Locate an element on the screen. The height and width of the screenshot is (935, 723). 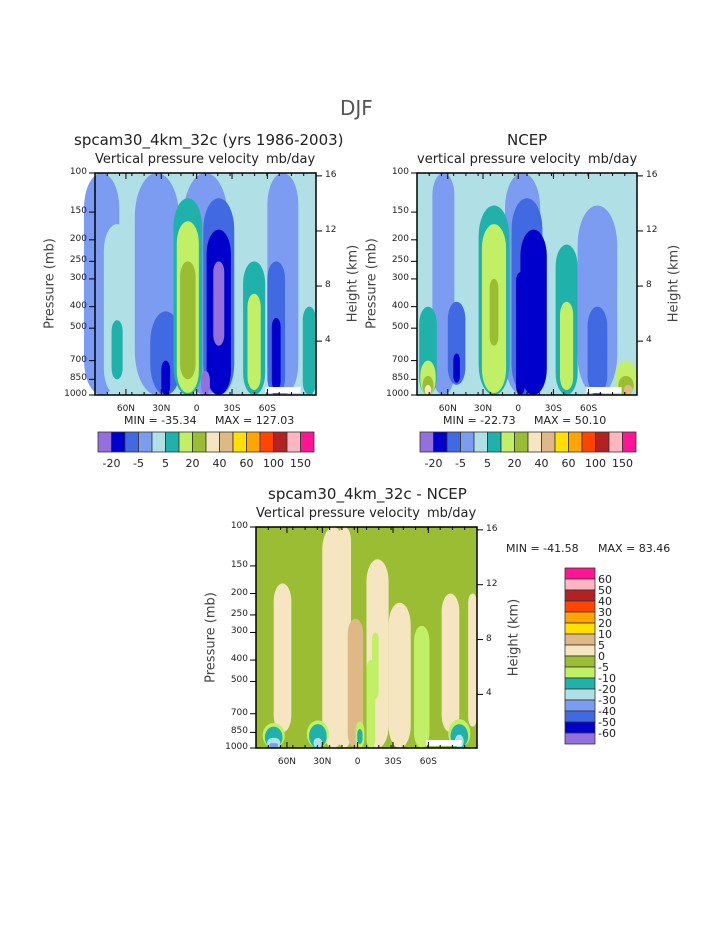
diff-ytick-label: 500 is located at coordinates (239, 680).